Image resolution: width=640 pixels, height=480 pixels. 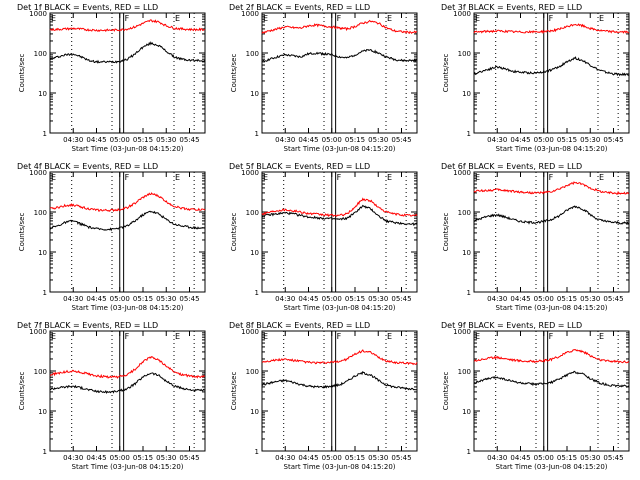 What do you see at coordinates (87, 7) in the screenshot?
I see `plot-title: Det 1f BLACK = Events, RED = LLD` at bounding box center [87, 7].